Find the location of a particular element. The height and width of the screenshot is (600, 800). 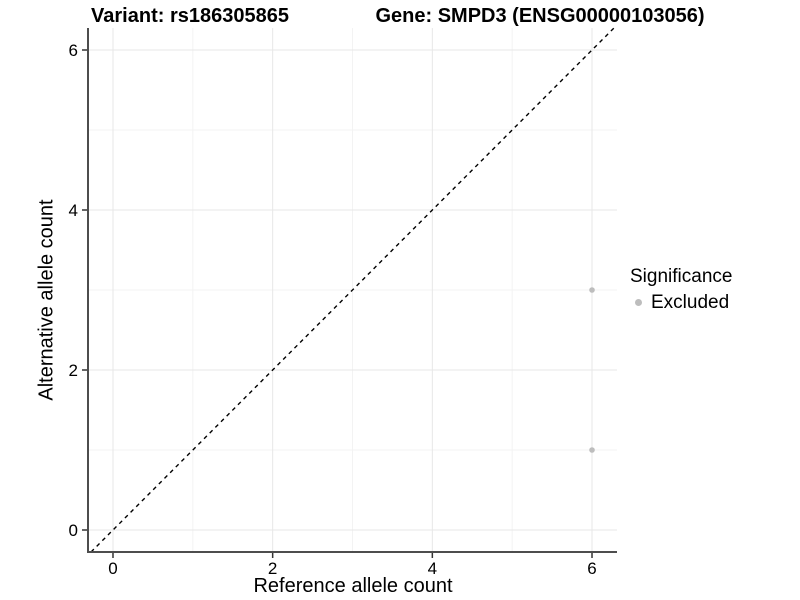

plot-title-gene: Gene: SMPD3 (ENSG00000103056) is located at coordinates (540, 16).